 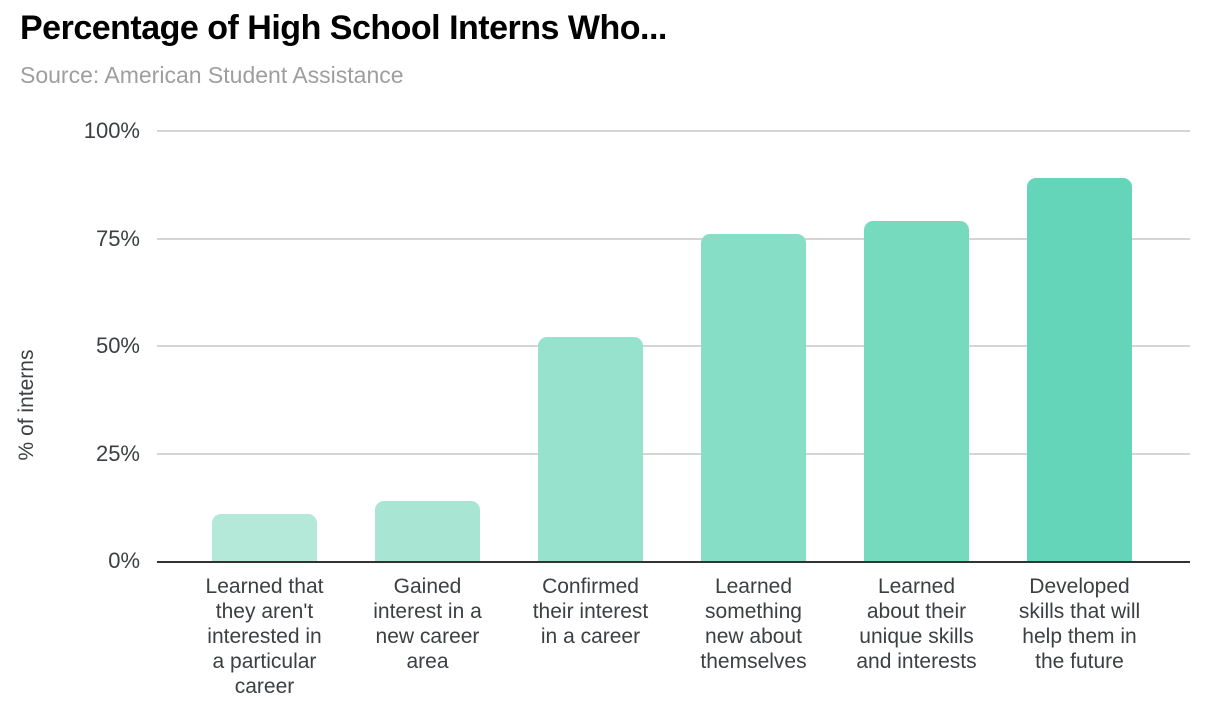 What do you see at coordinates (117, 238) in the screenshot?
I see `y-tick-label: 75%` at bounding box center [117, 238].